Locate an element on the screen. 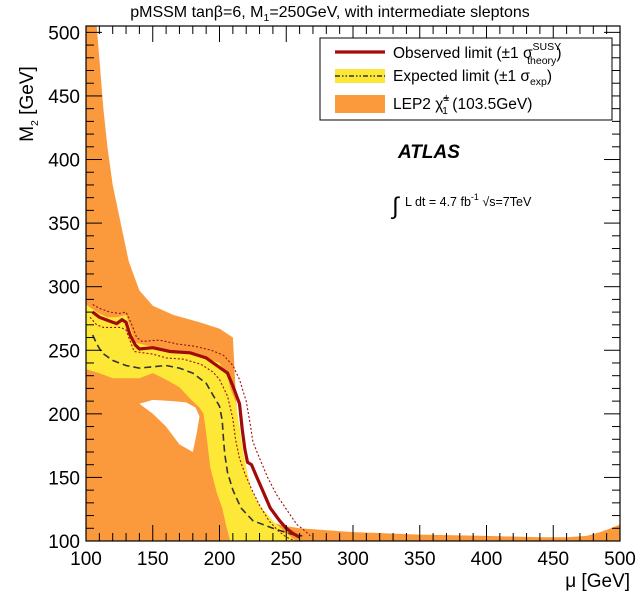  luminosity-sup: -1 is located at coordinates (475, 197).